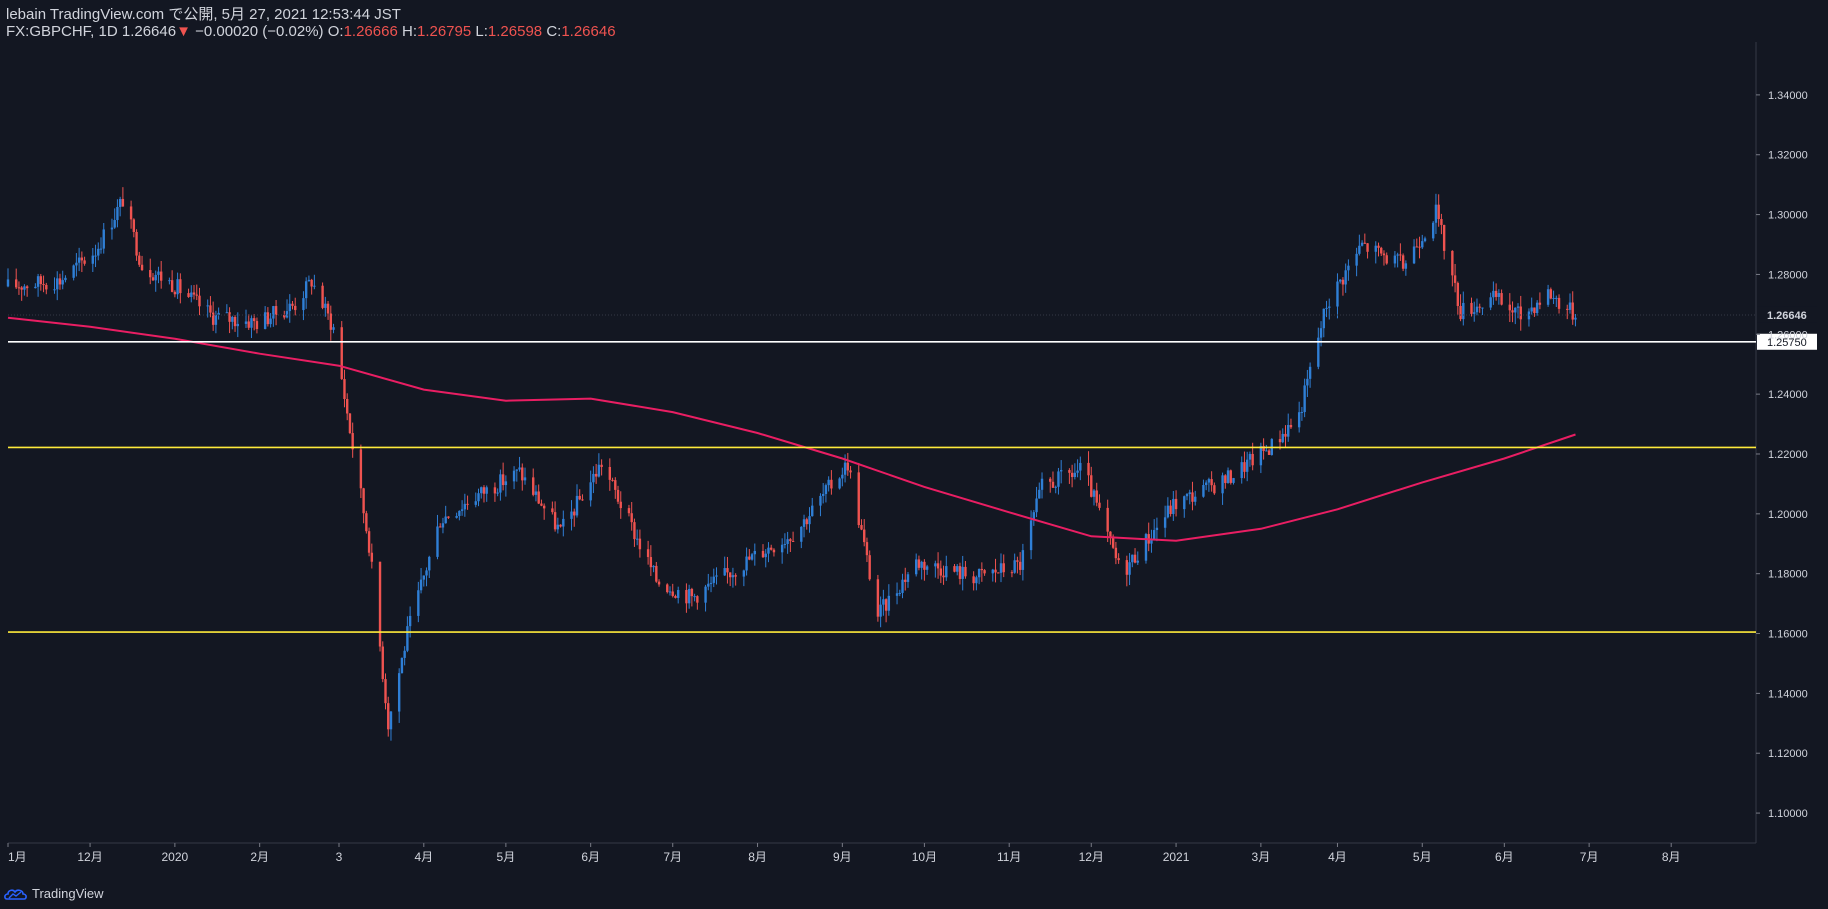 The image size is (1828, 909). I want to click on low-value: 1.26598, so click(515, 31).